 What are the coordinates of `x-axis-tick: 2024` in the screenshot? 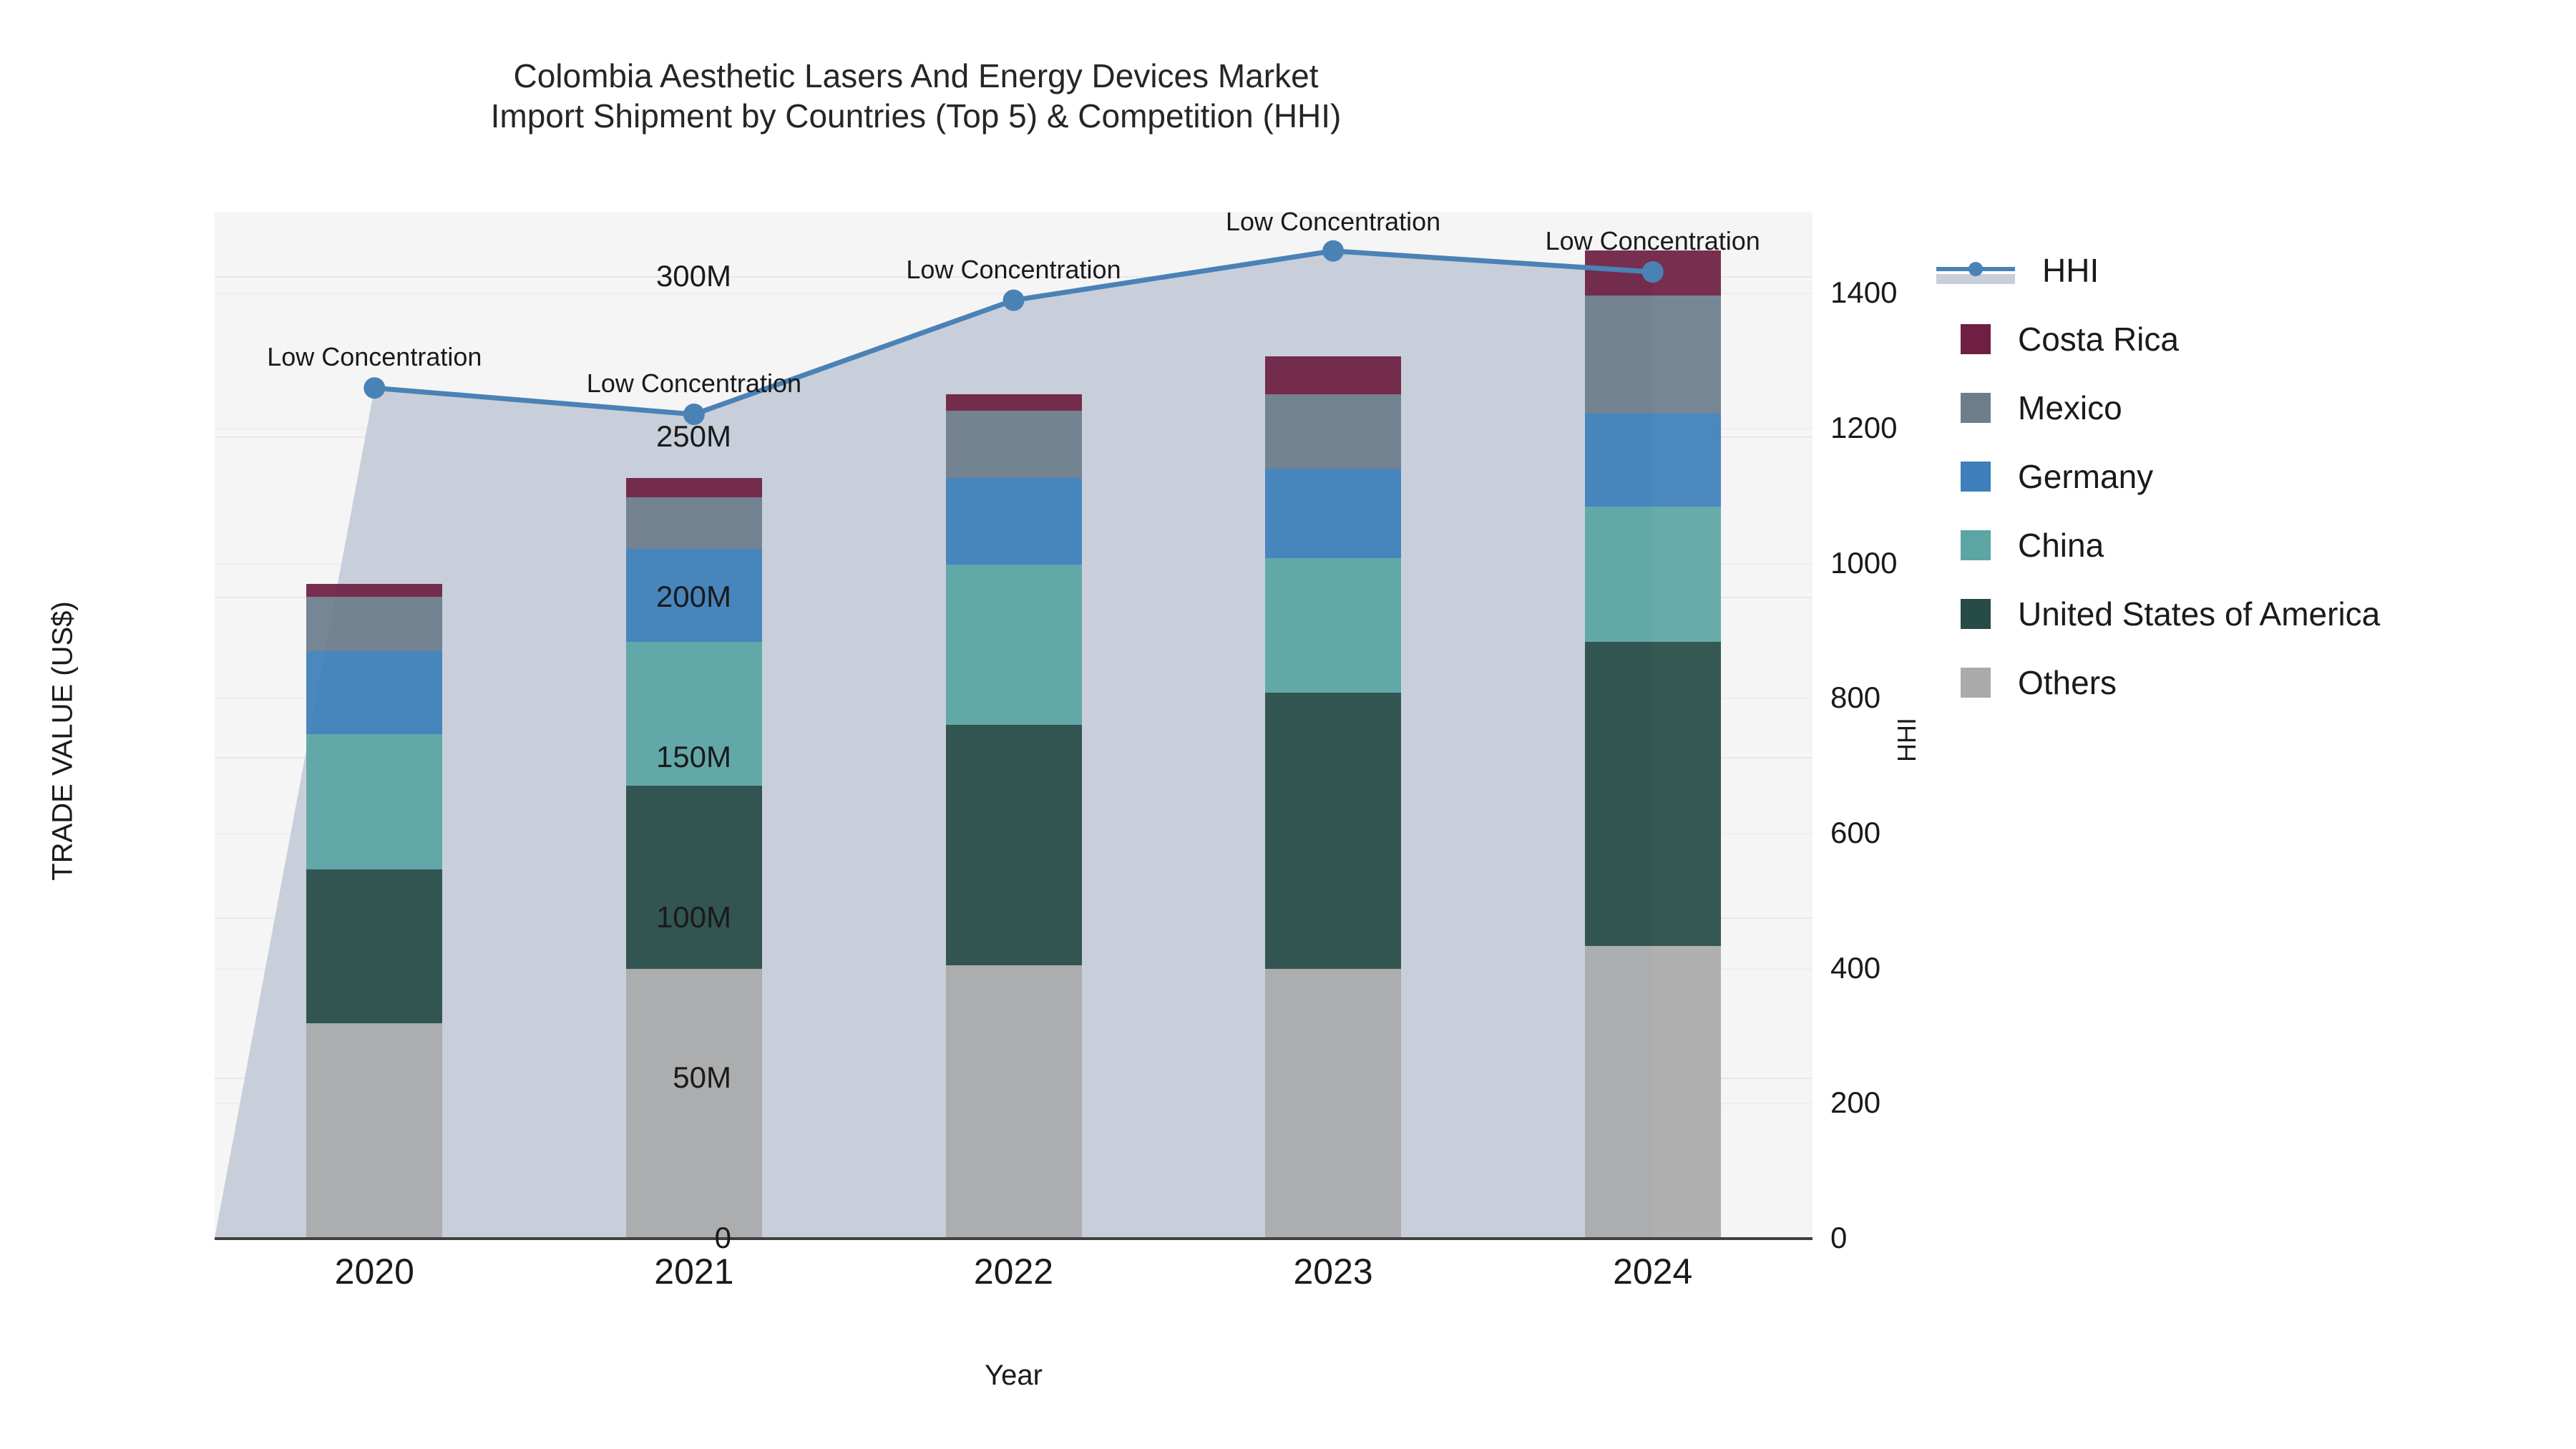 It's located at (1653, 1272).